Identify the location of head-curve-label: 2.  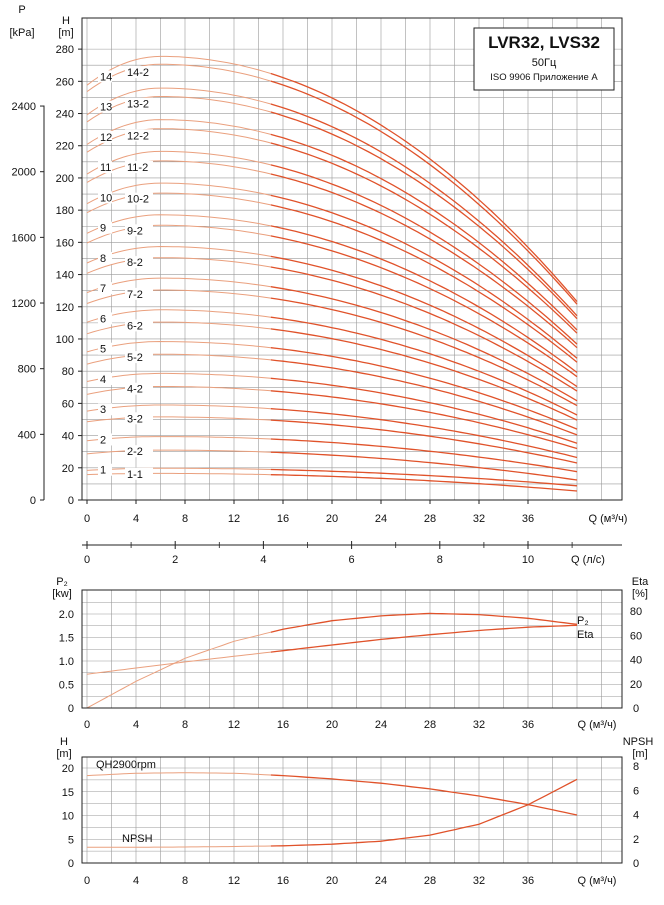
(103, 440).